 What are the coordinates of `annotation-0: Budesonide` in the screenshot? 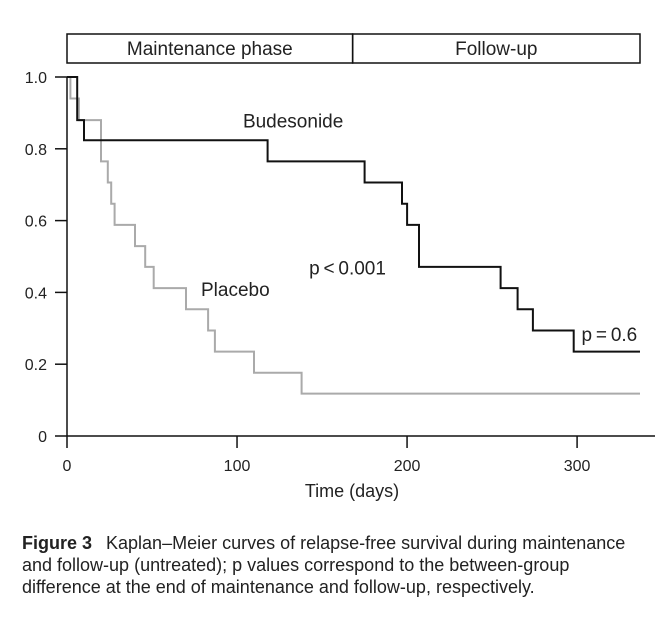 It's located at (293, 121).